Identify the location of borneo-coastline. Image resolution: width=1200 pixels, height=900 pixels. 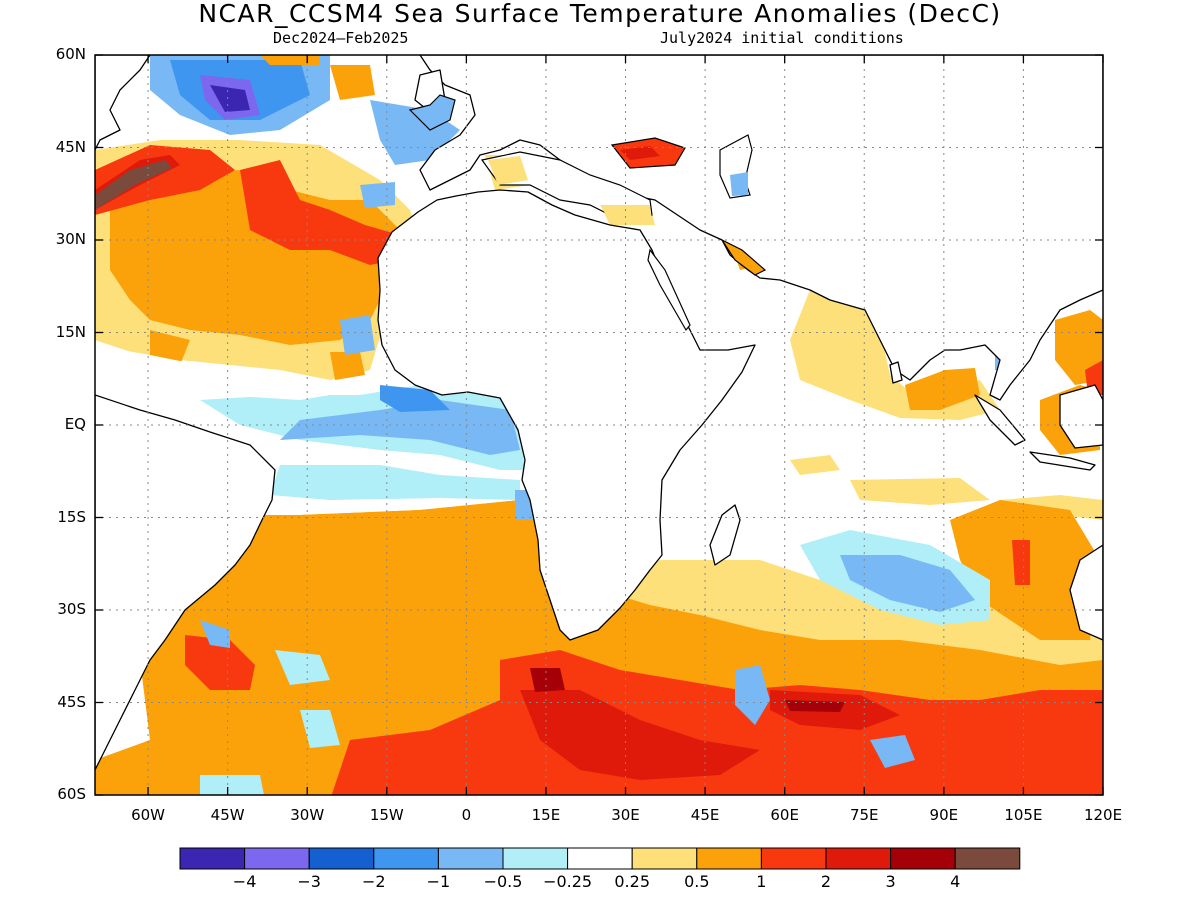
(1081, 416).